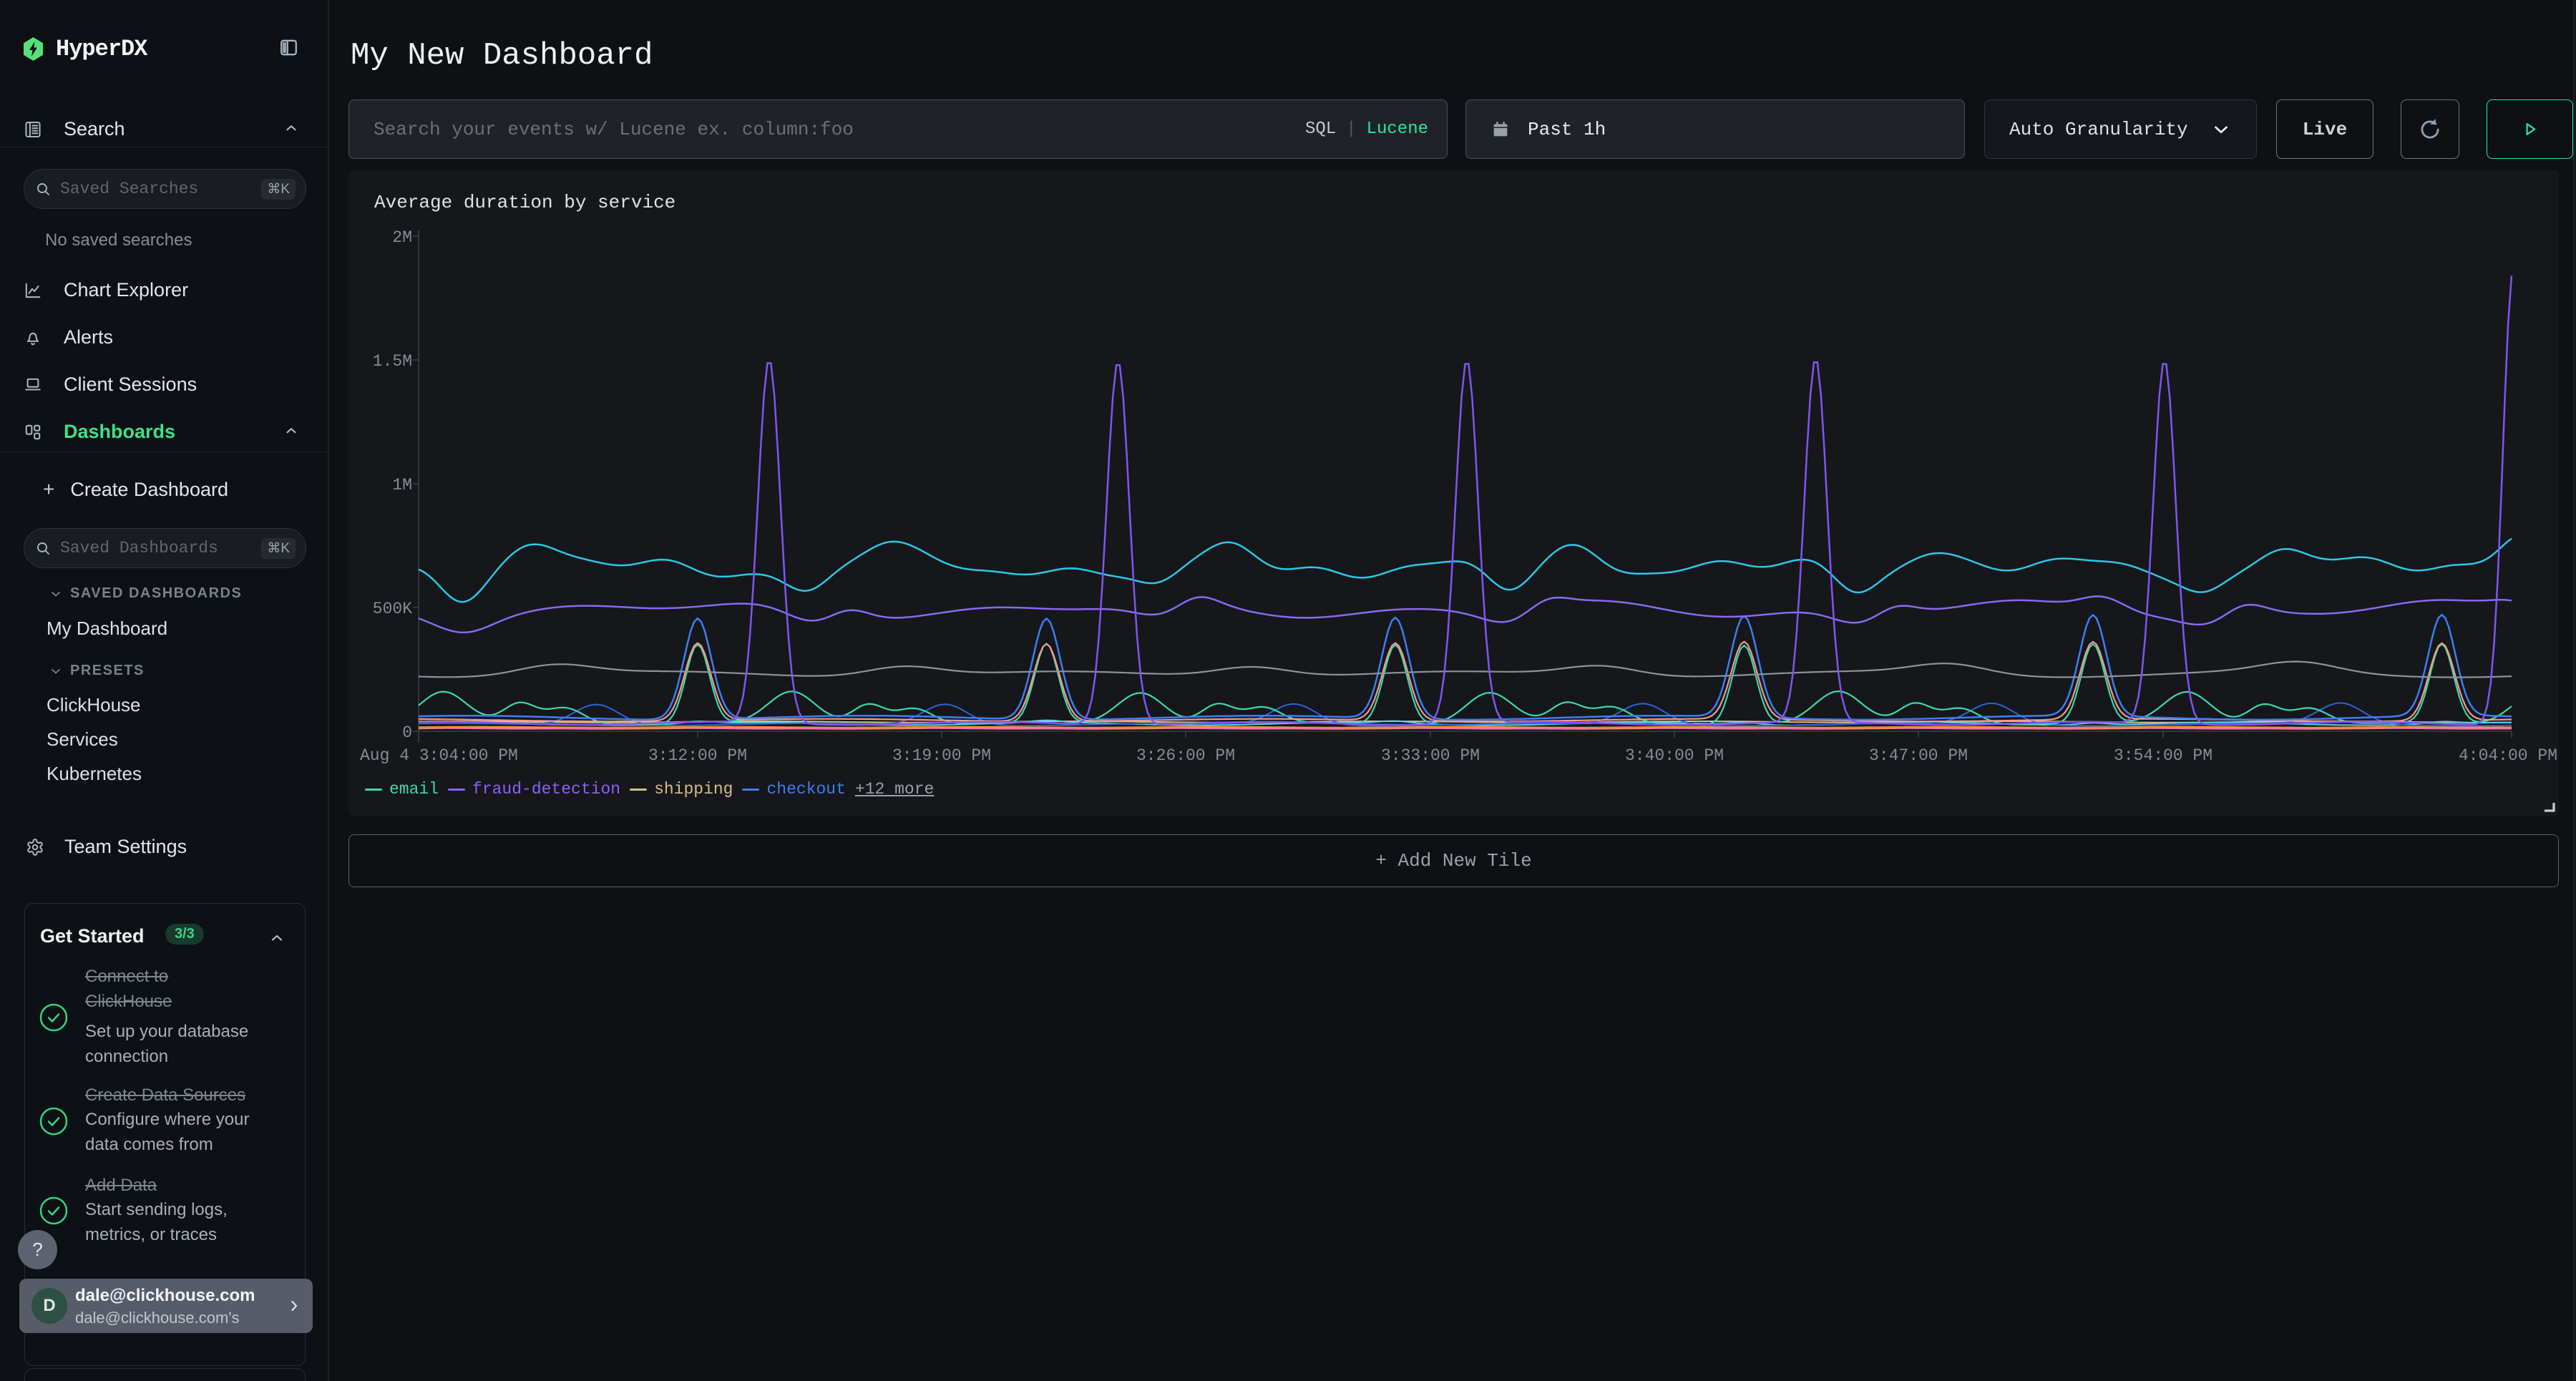 Image resolution: width=2576 pixels, height=1381 pixels. I want to click on svg-text: 3:54:00 PM, so click(2163, 755).